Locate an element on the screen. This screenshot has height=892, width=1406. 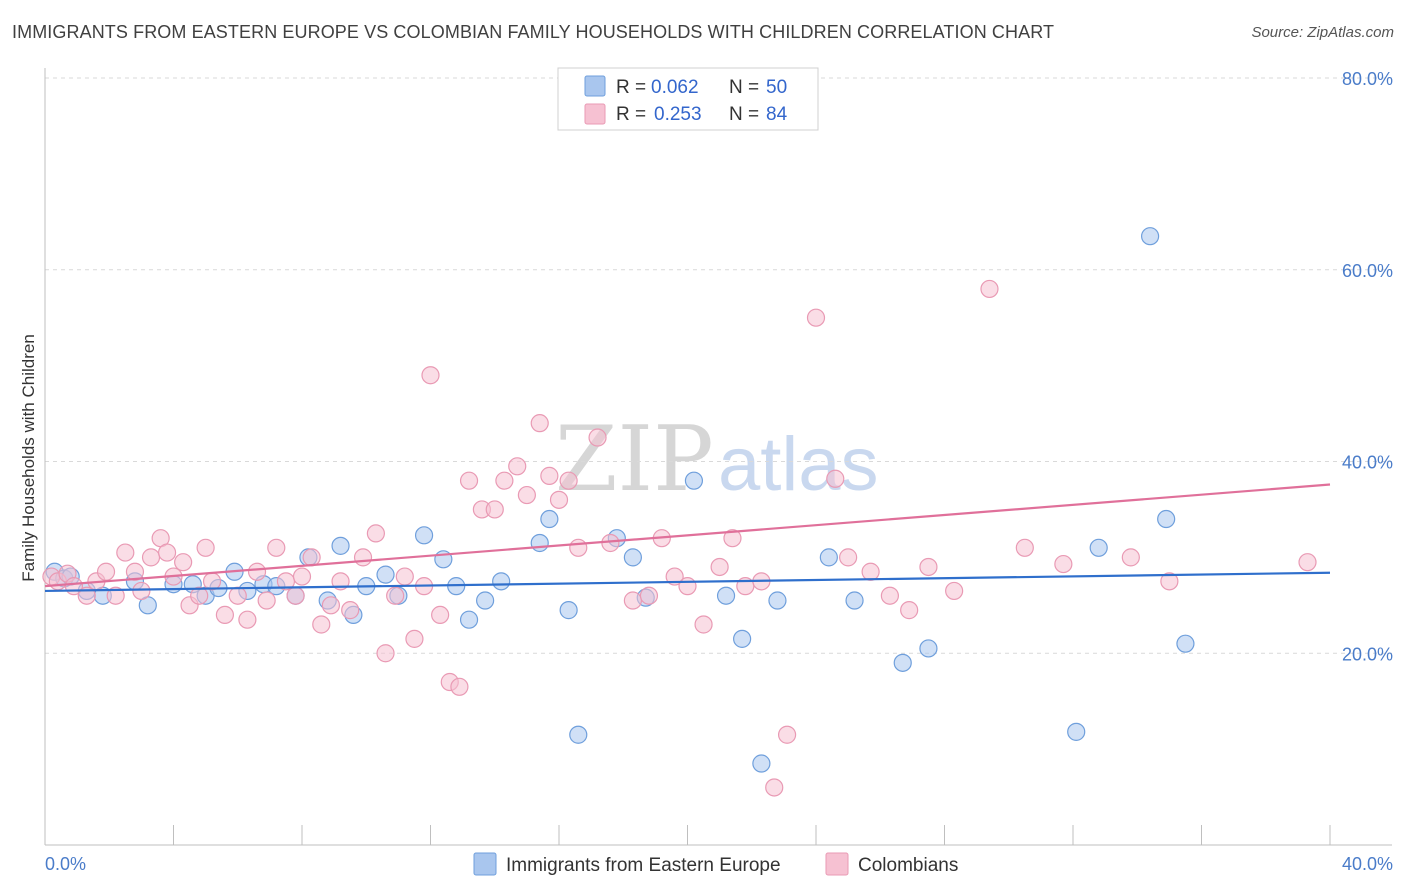
legend-r-label-1: R = is located at coordinates (631, 87).